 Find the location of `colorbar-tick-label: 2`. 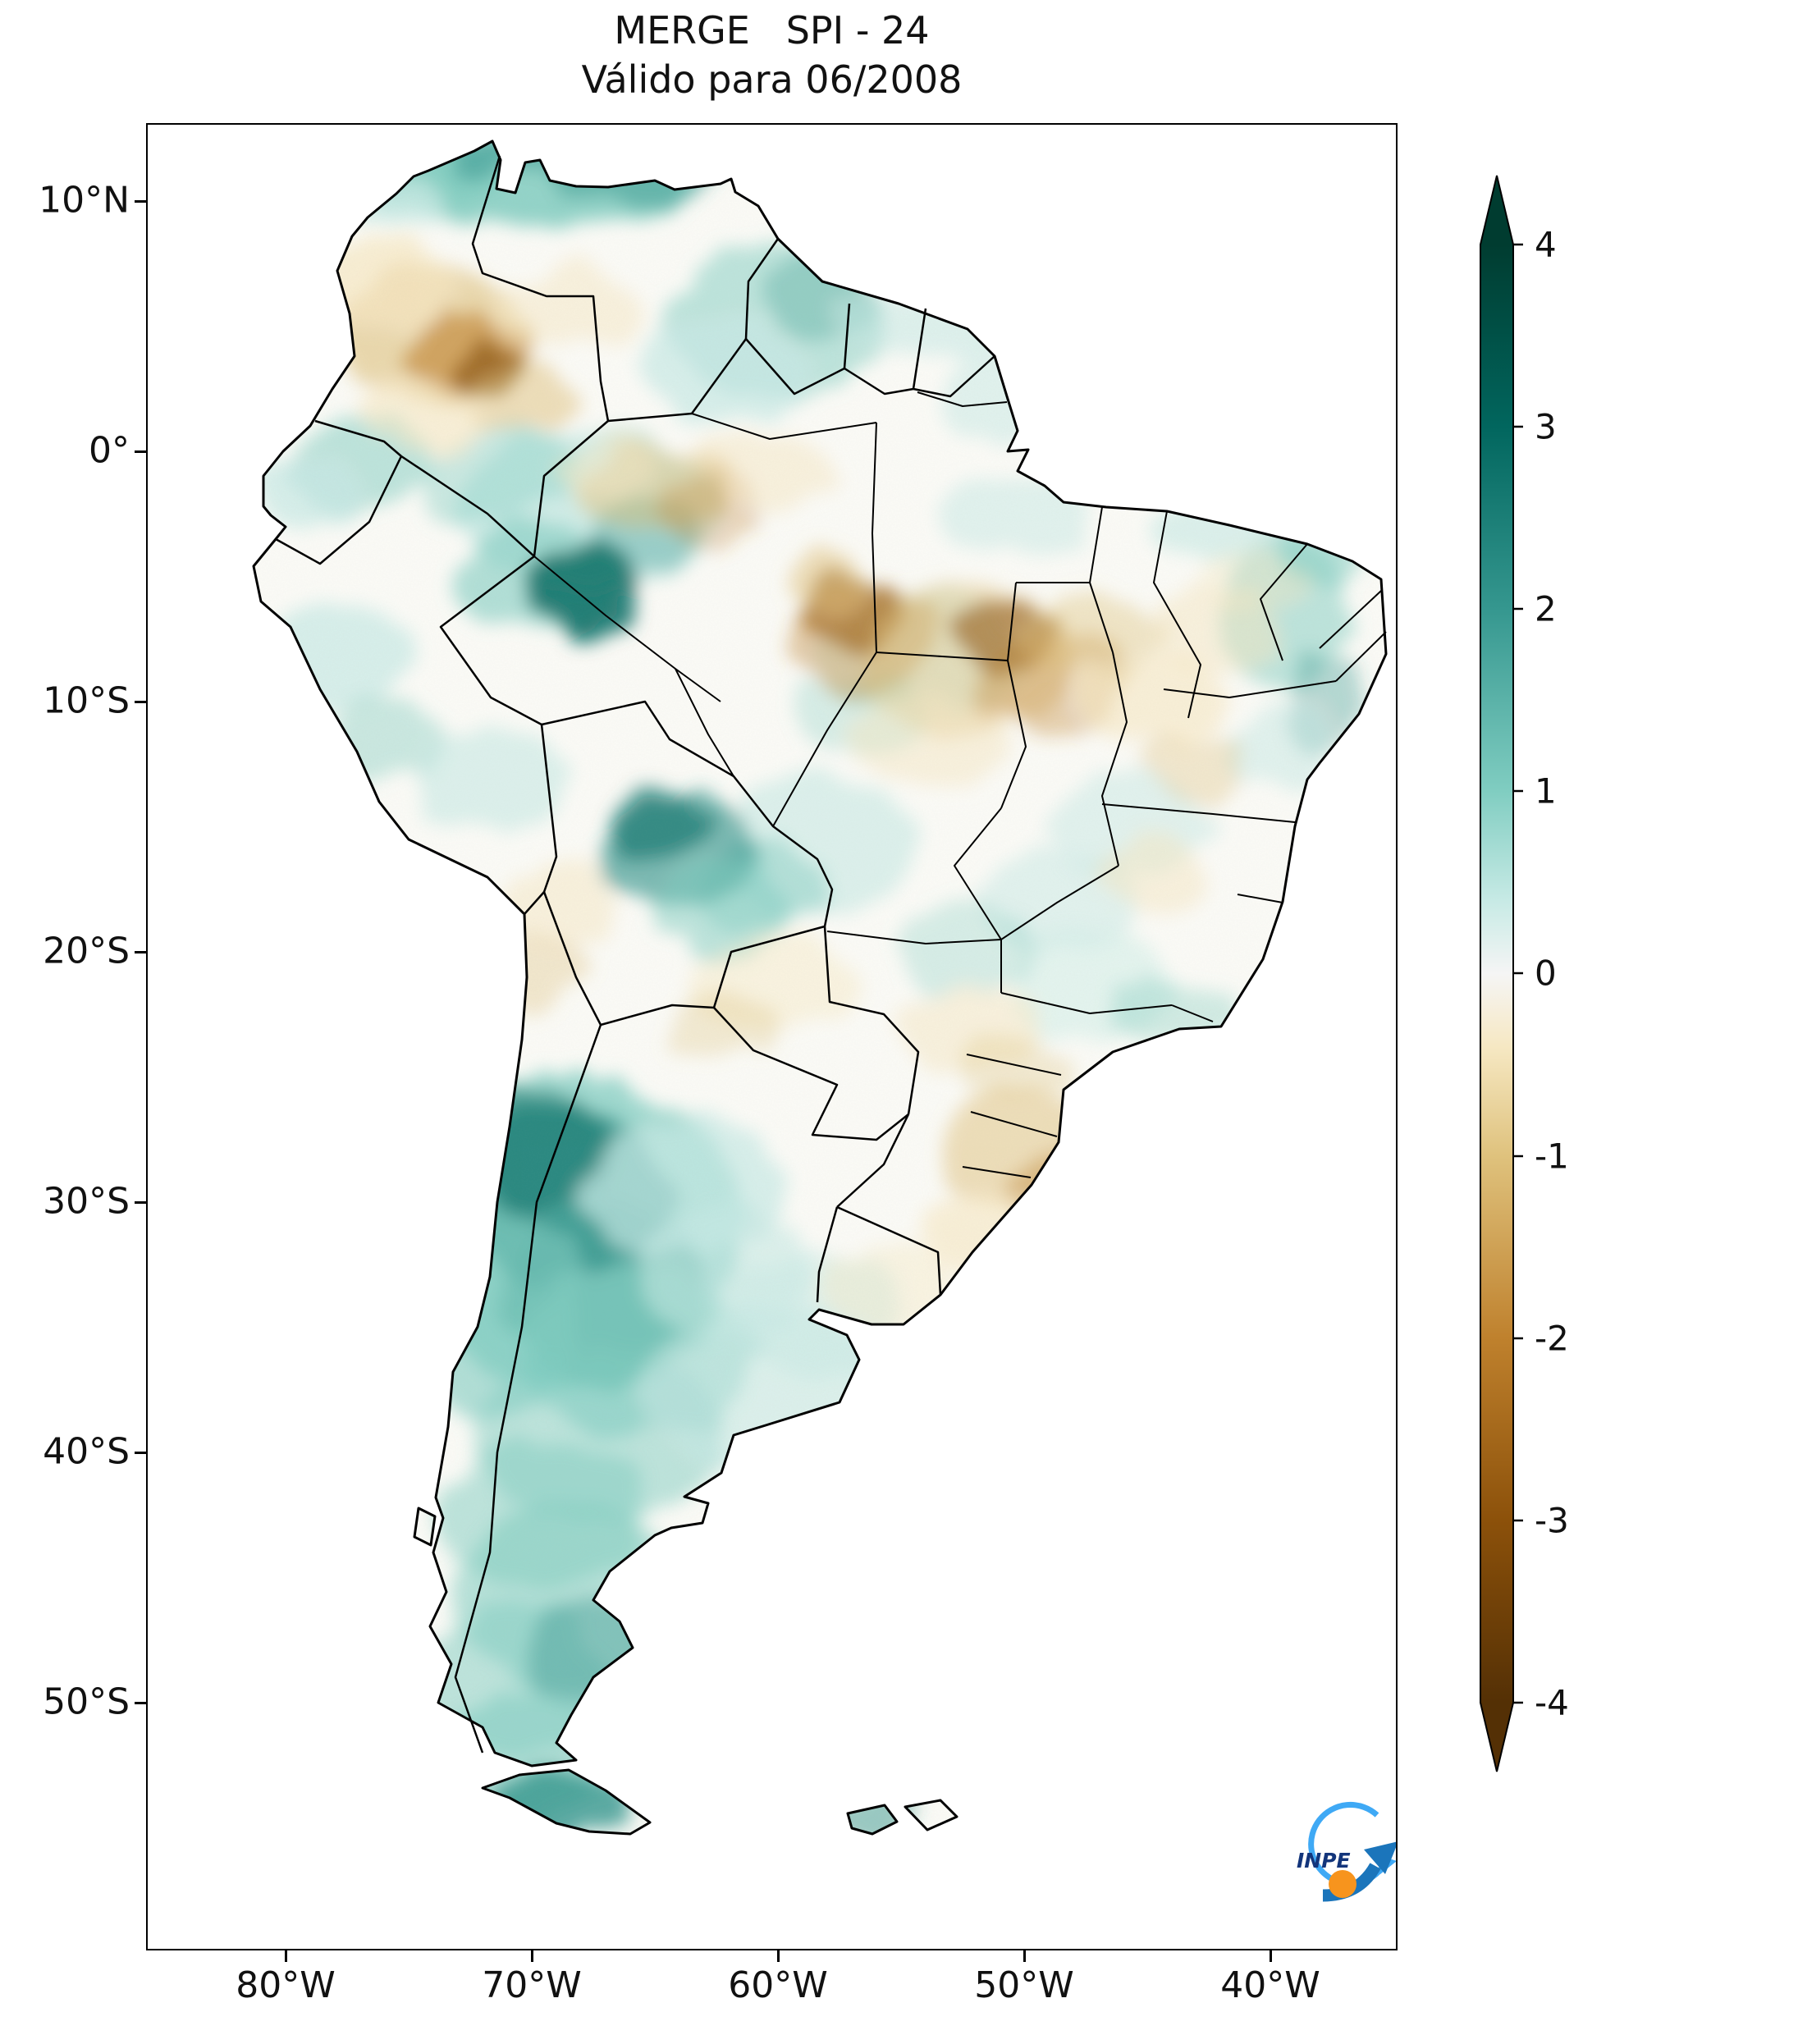

colorbar-tick-label: 2 is located at coordinates (1546, 608).